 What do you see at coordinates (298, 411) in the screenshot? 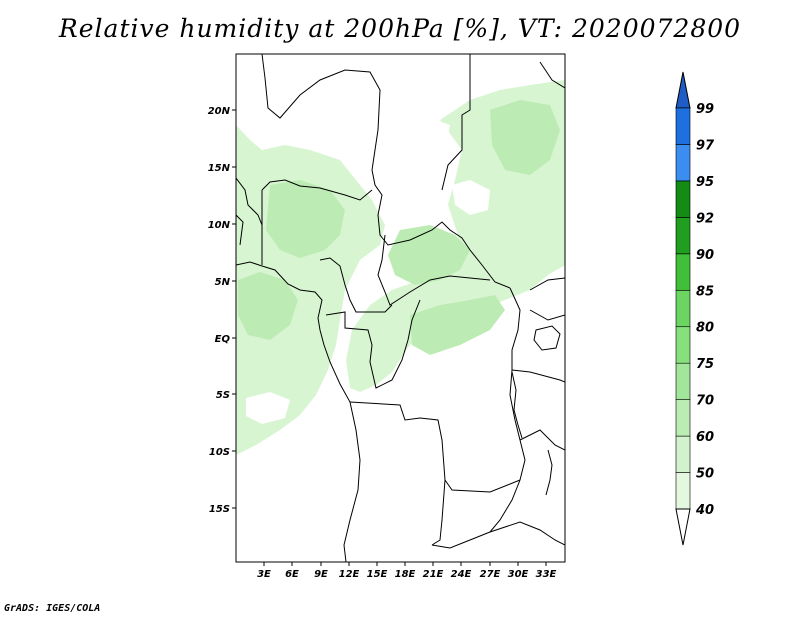
I see `coastline-west` at bounding box center [298, 411].